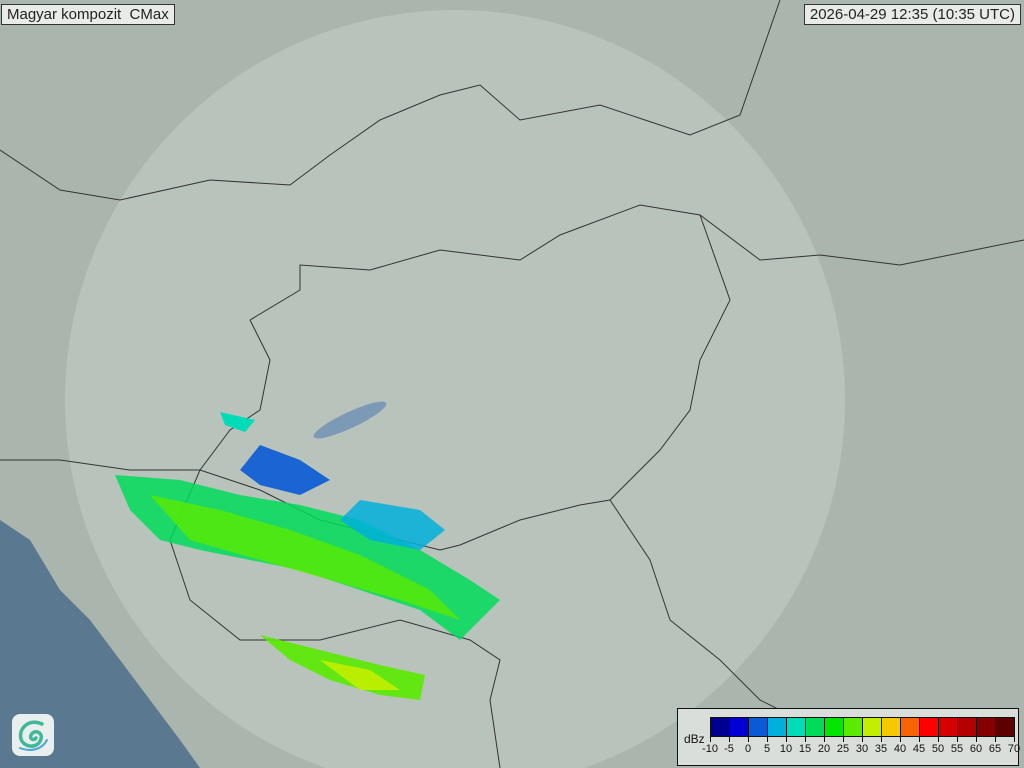 Image resolution: width=1024 pixels, height=768 pixels. I want to click on timestamp: 2026-04-29 12:35 (10:35 UTC), so click(912, 14).